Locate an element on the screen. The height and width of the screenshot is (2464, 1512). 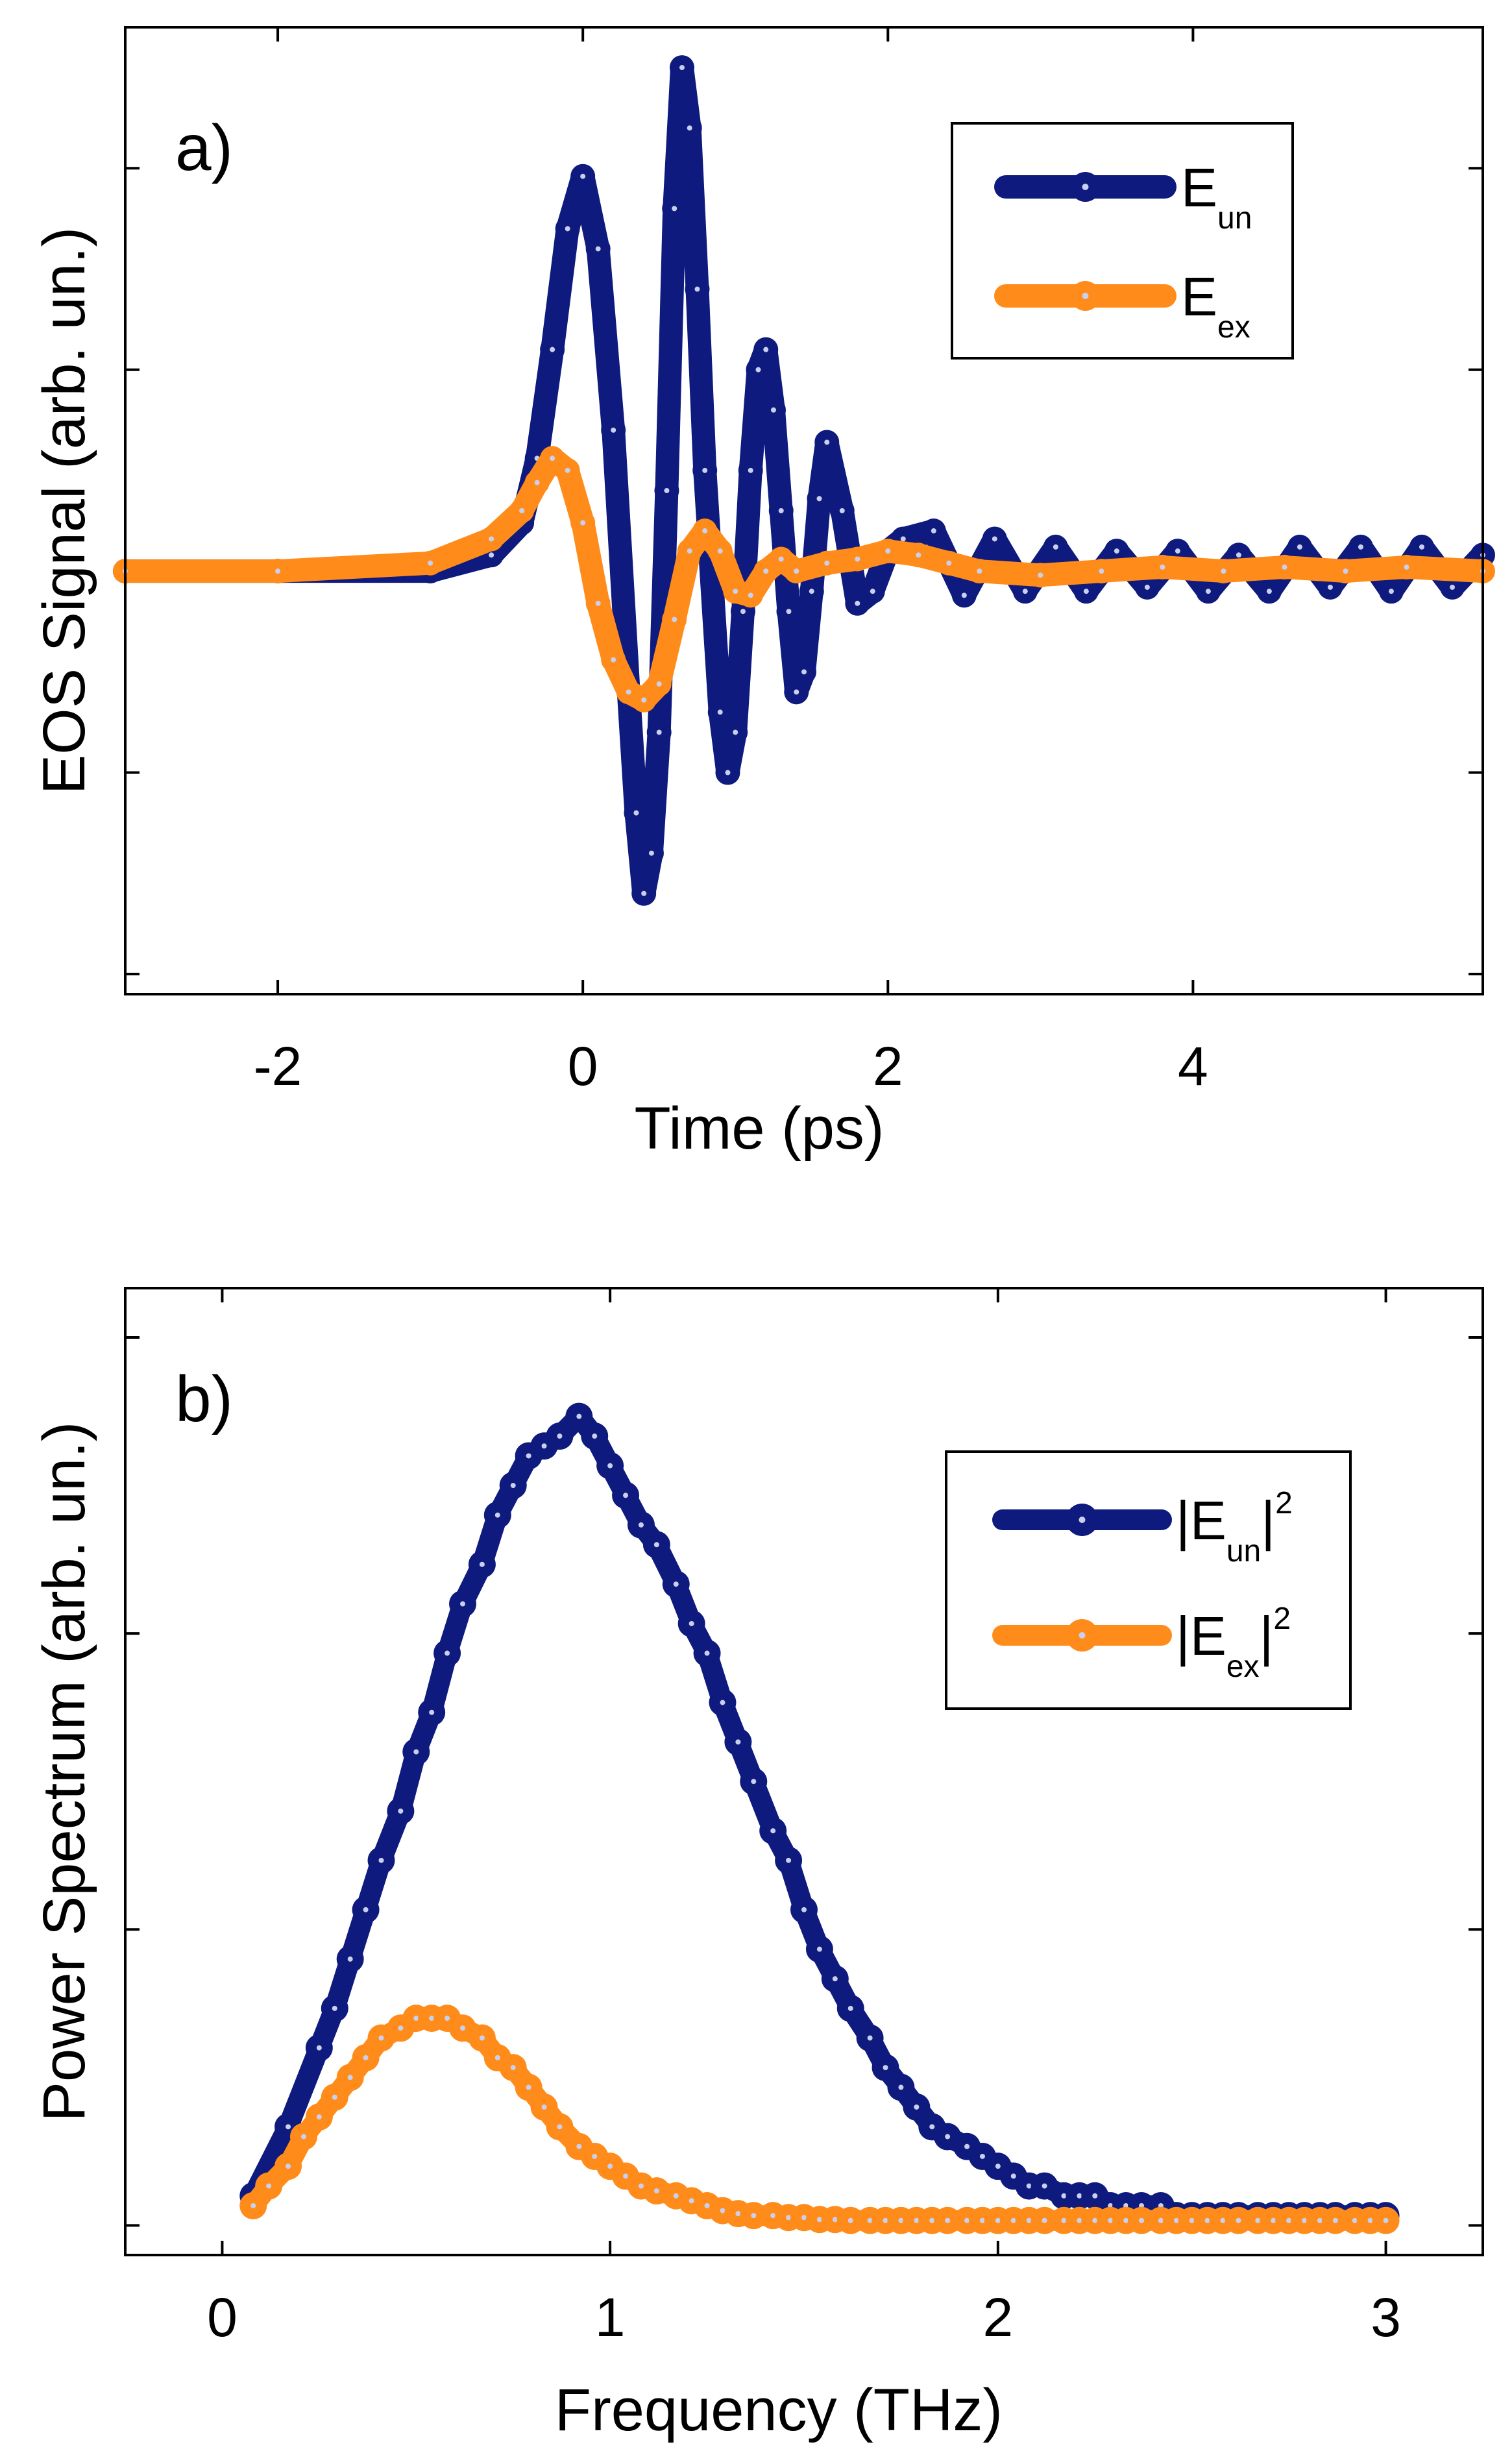
legend-label-e-un-squared: |Eun|2 is located at coordinates (1234, 1527).